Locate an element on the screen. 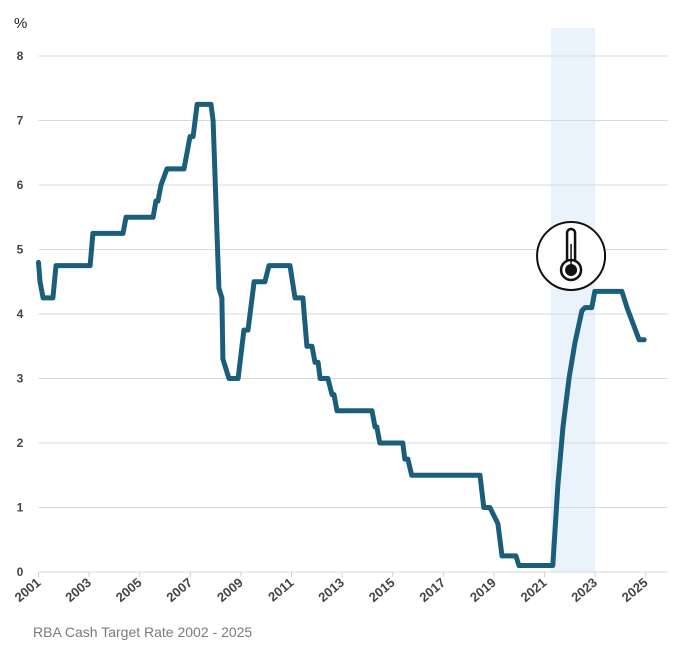 This screenshot has height=656, width=678. x-tick-label: 2009 is located at coordinates (230, 590).